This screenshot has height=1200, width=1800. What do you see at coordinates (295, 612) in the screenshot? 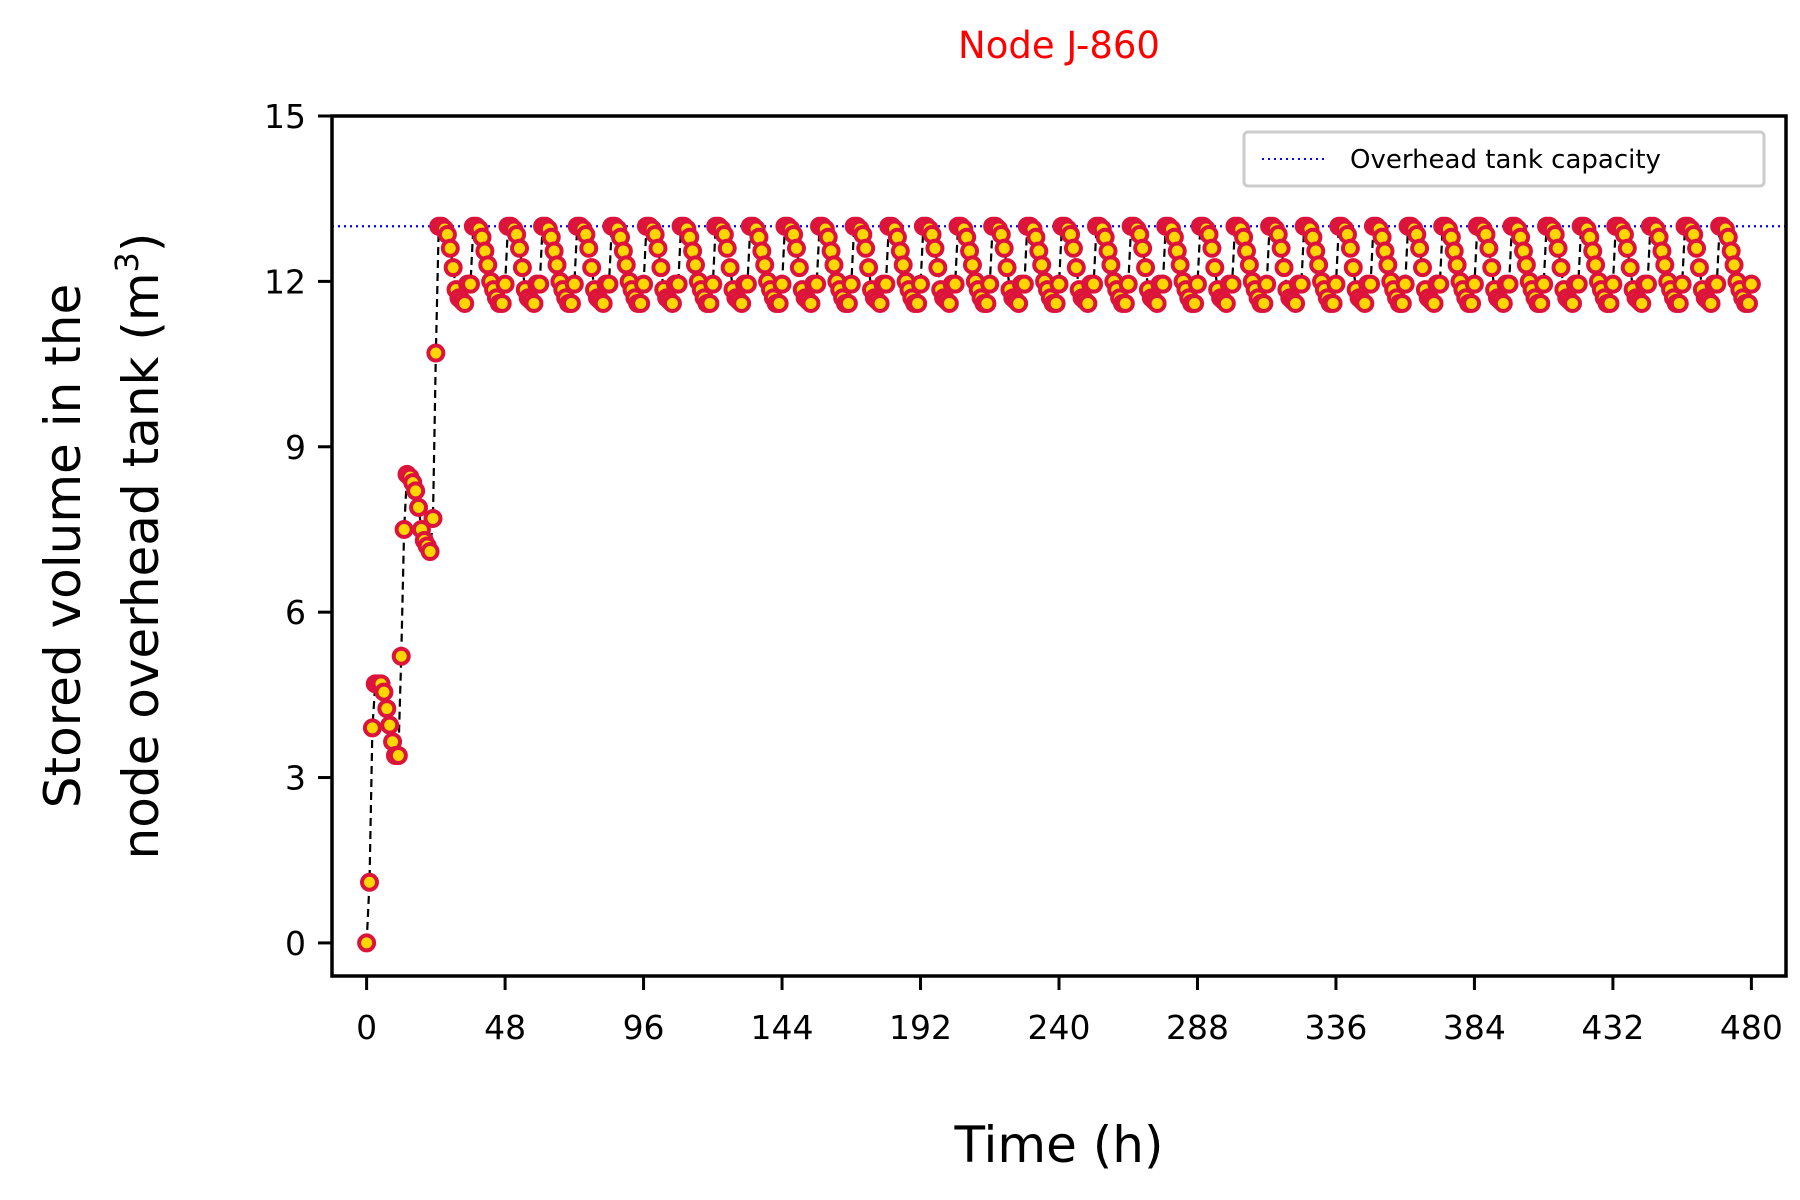
I see `y-tick-label: 6` at bounding box center [295, 612].